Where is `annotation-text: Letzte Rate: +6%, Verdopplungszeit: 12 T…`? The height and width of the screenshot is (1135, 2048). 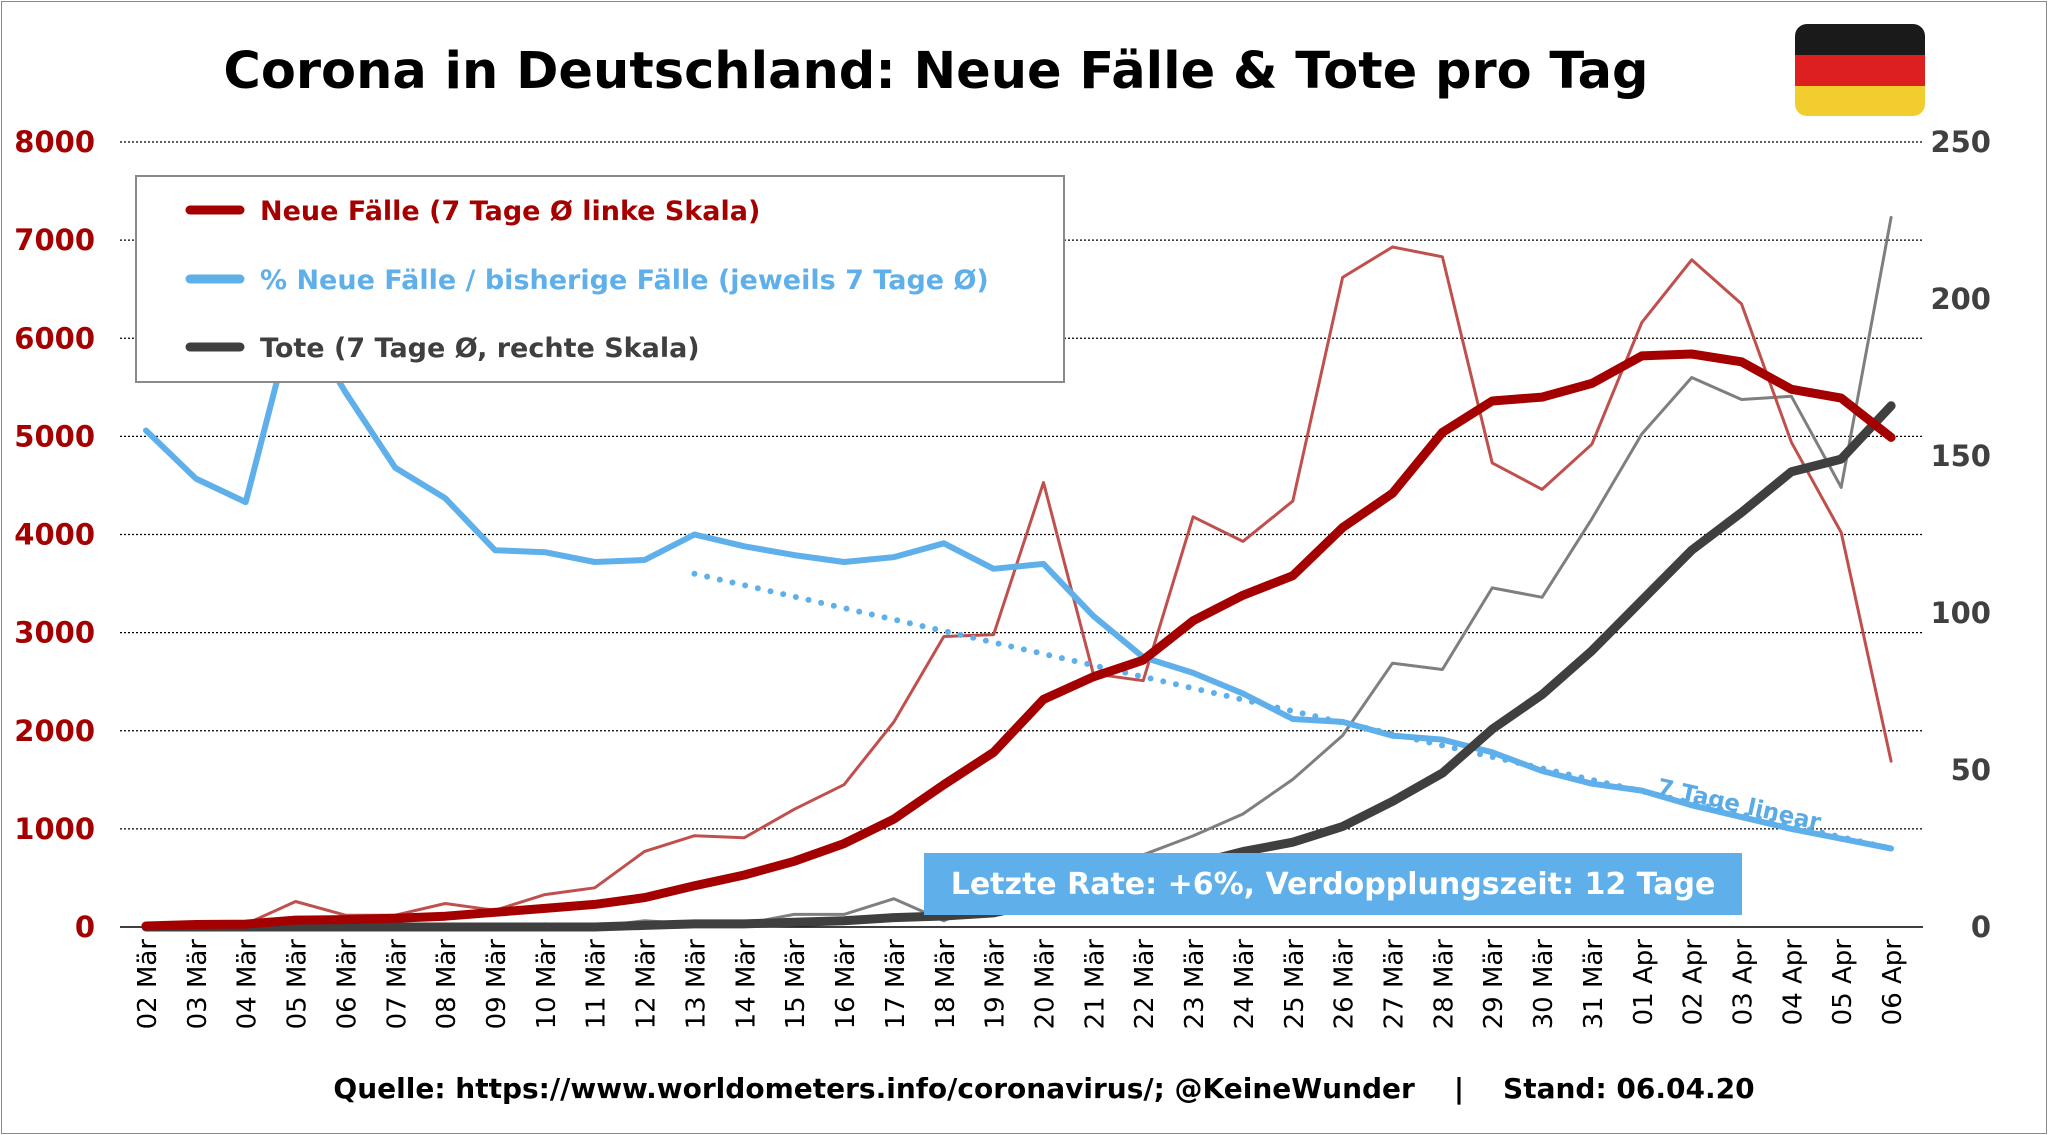
annotation-text: Letzte Rate: +6%, Verdopplungszeit: 12 T… is located at coordinates (1333, 884).